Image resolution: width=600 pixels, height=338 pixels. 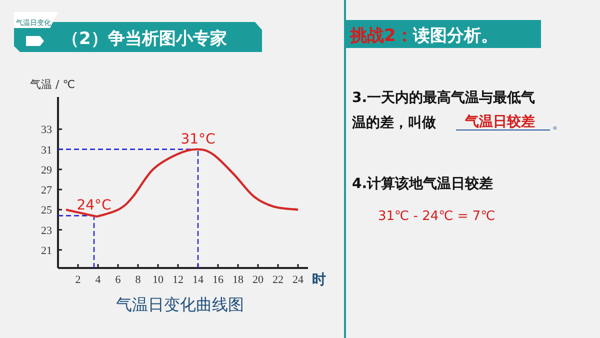 I want to click on text: 气温日变化曲线图, so click(x=180, y=304).